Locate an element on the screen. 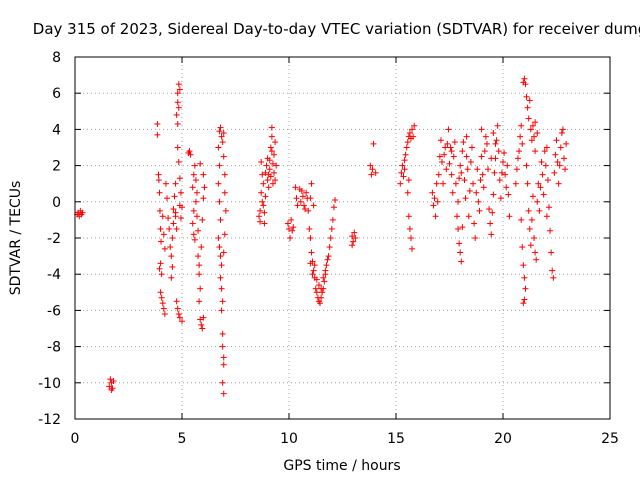  y-tick-label: -2 is located at coordinates (54, 239).